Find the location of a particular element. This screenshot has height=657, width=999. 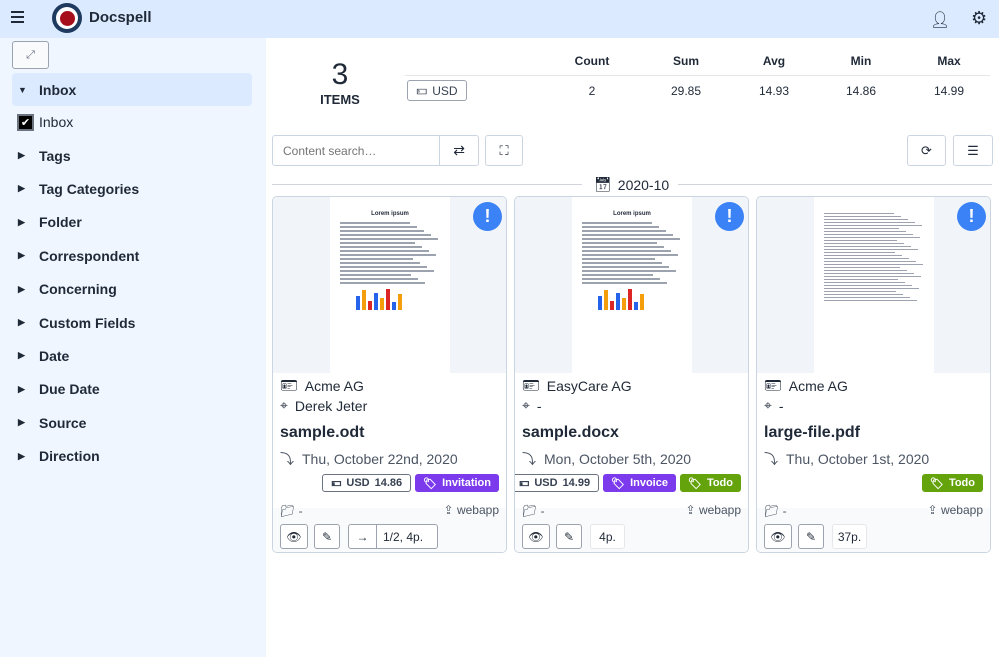

item-date: ⤵ Thu, October 22nd, 2020 is located at coordinates (369, 459).